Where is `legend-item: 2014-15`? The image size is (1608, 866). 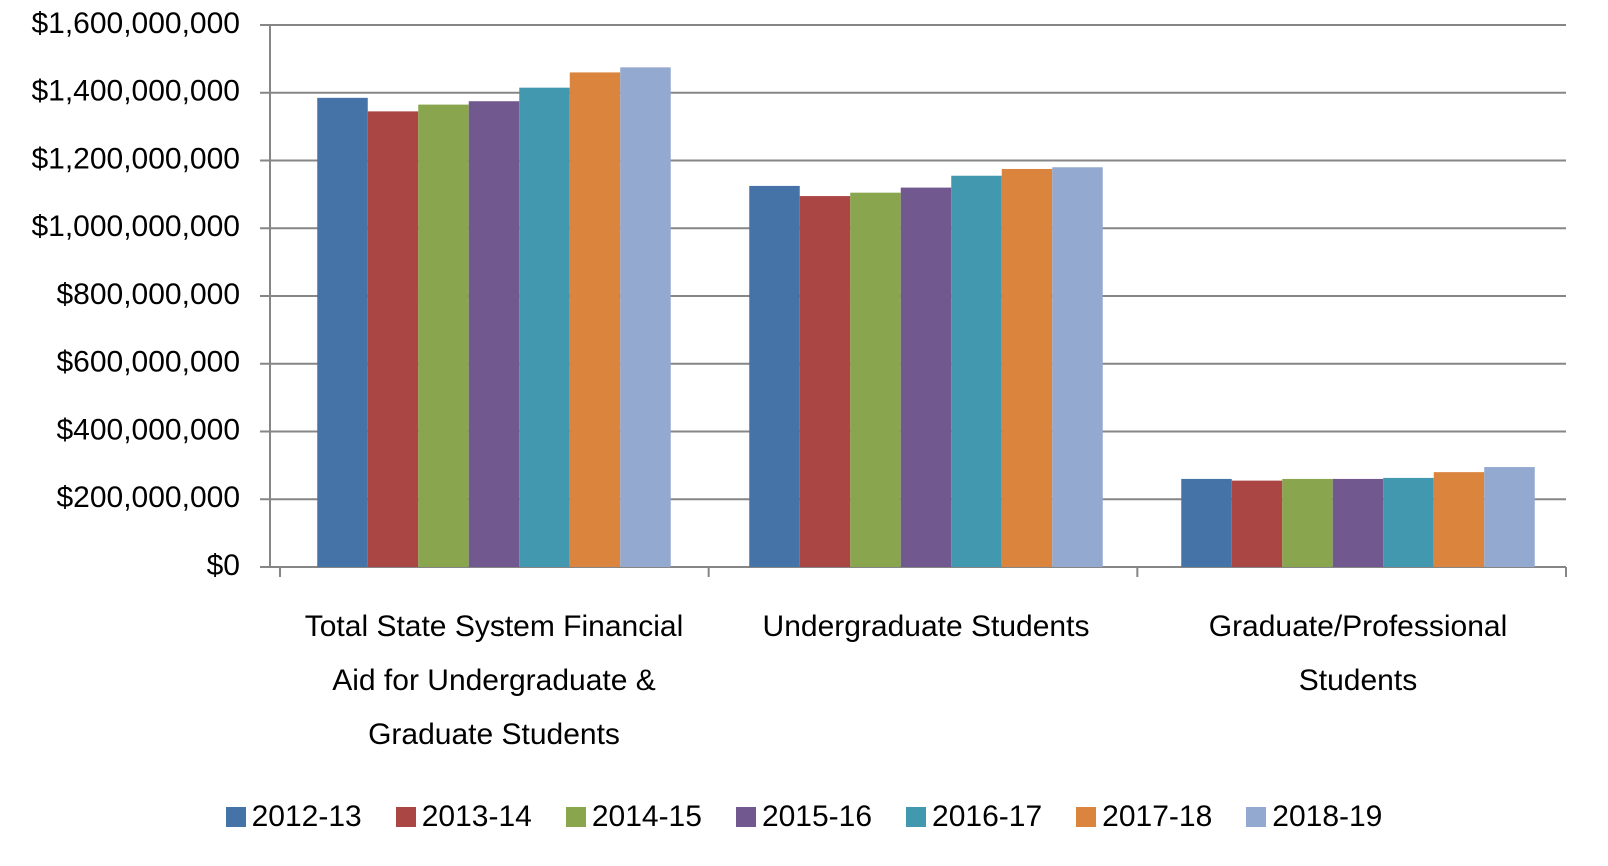 legend-item: 2014-15 is located at coordinates (633, 817).